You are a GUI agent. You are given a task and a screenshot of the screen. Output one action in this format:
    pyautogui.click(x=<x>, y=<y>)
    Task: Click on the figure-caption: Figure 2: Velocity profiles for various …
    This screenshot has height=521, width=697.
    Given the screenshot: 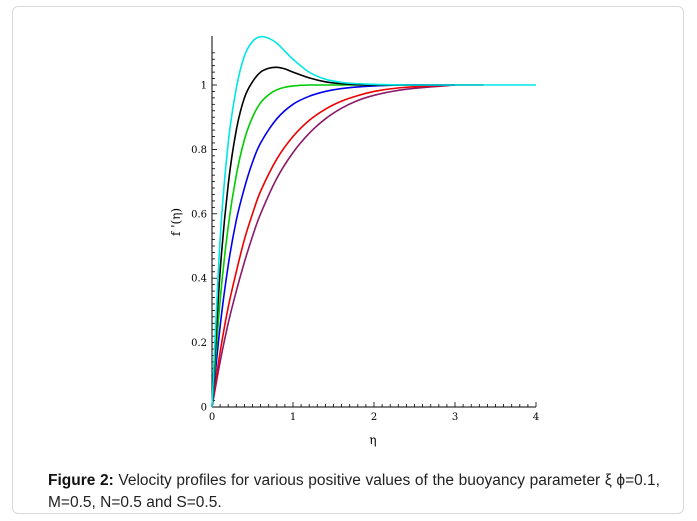 What is the action you would take?
    pyautogui.click(x=354, y=492)
    